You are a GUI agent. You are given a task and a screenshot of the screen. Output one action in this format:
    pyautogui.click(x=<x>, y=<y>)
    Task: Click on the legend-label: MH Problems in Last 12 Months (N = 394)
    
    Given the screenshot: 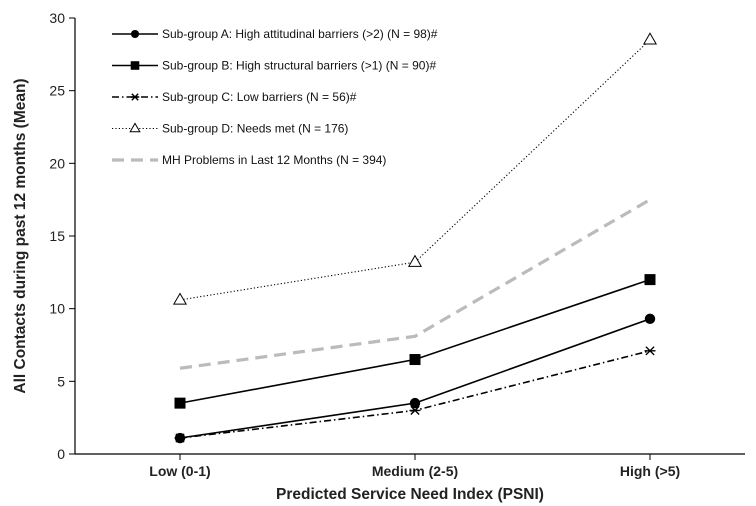 What is the action you would take?
    pyautogui.click(x=274, y=160)
    